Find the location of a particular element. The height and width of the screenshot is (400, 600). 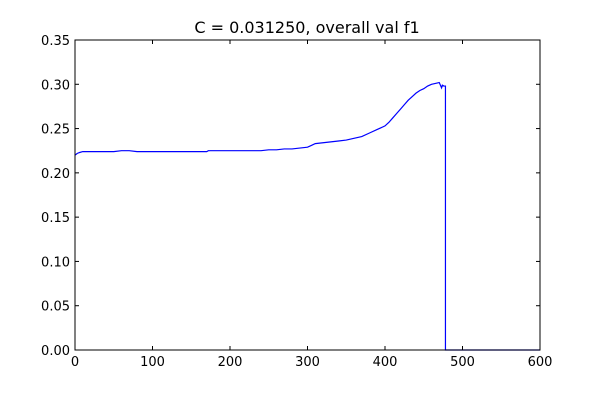

y-tick-label: 0.00 is located at coordinates (55, 351).